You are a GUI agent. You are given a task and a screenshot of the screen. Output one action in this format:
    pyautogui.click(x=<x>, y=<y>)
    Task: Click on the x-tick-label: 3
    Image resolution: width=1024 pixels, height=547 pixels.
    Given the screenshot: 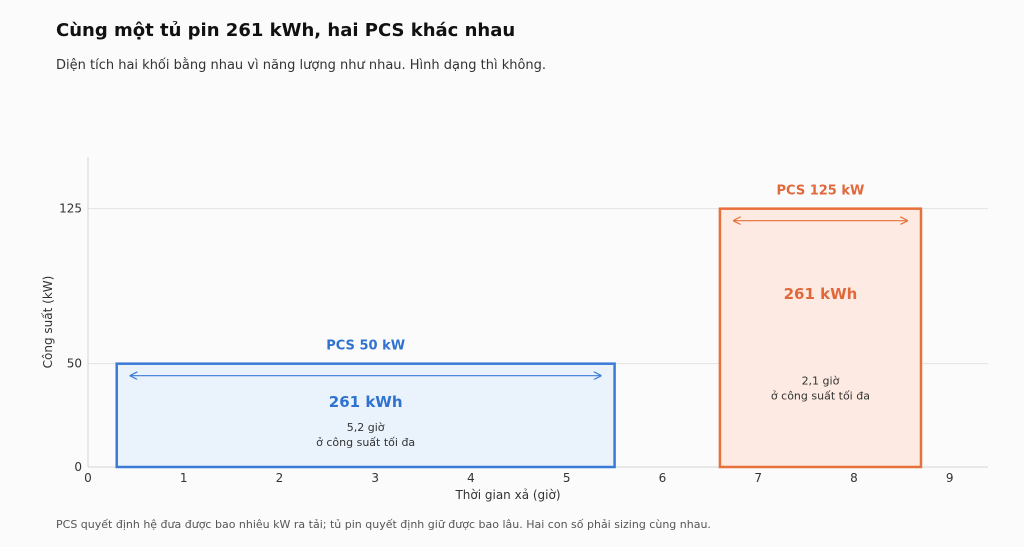 What is the action you would take?
    pyautogui.click(x=375, y=478)
    